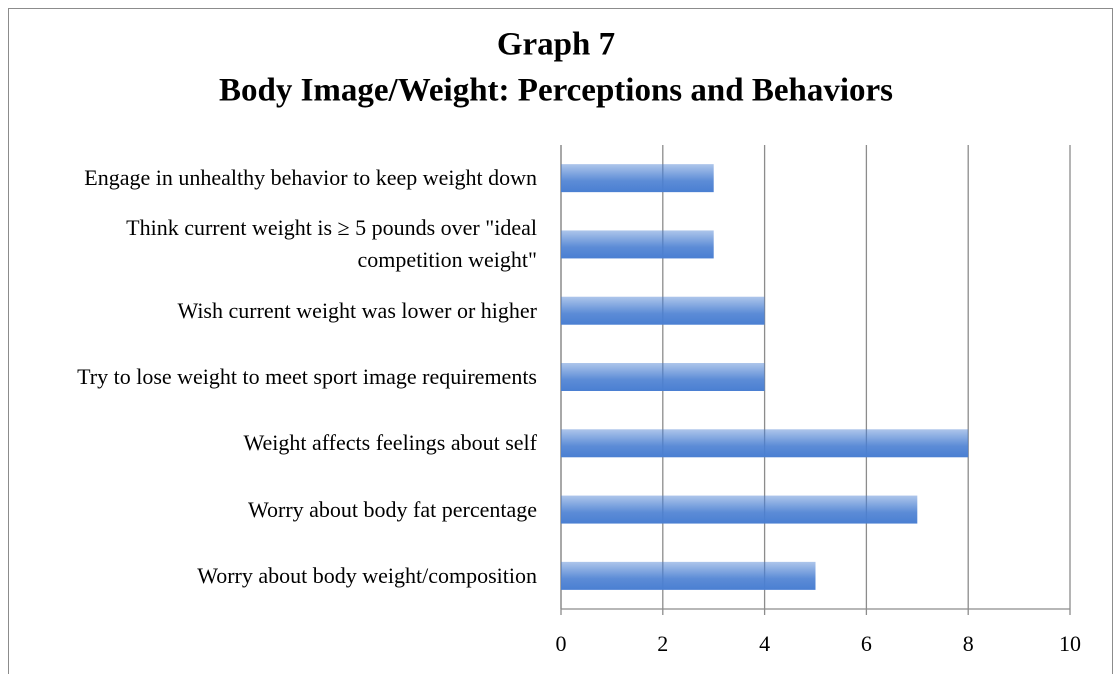  I want to click on y-tick-label: Wish current weight was lower or higher, so click(357, 310).